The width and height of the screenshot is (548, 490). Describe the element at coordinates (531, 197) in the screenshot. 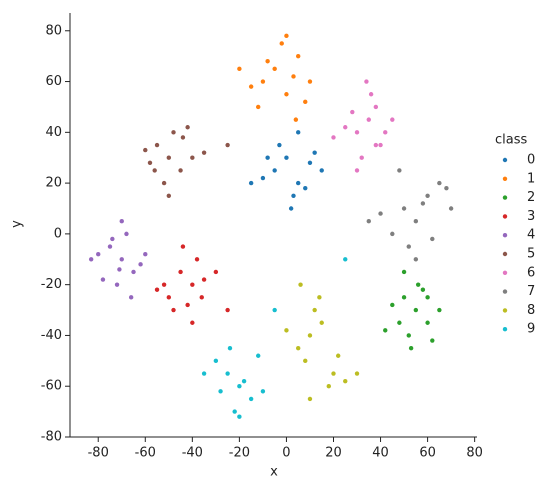

I see `legend-label: 2` at that location.